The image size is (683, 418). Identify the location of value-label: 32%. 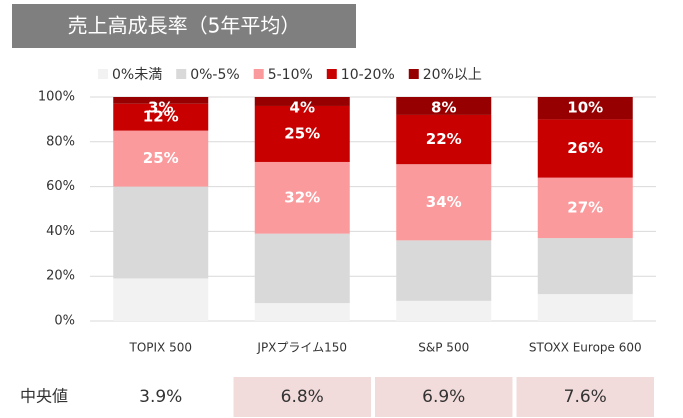
(302, 197).